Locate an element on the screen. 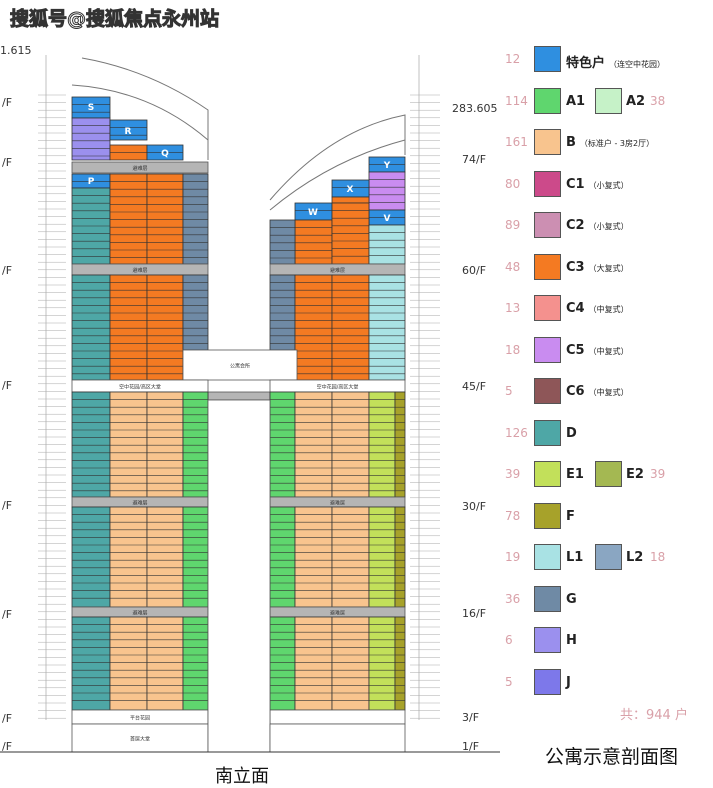 The height and width of the screenshot is (788, 713). unit-type-label: B is located at coordinates (571, 142).